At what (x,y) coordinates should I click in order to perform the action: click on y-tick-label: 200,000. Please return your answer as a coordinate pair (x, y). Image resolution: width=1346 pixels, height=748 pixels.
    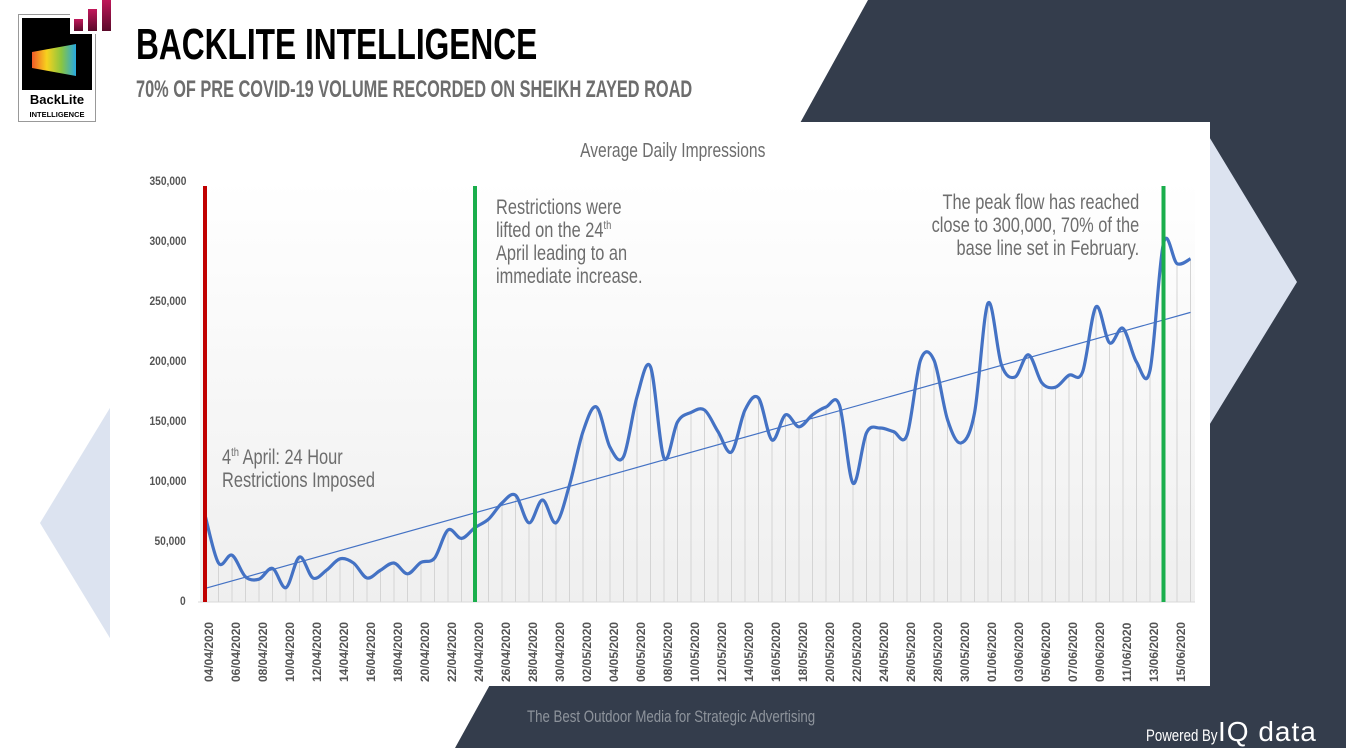
    Looking at the image, I should click on (167, 361).